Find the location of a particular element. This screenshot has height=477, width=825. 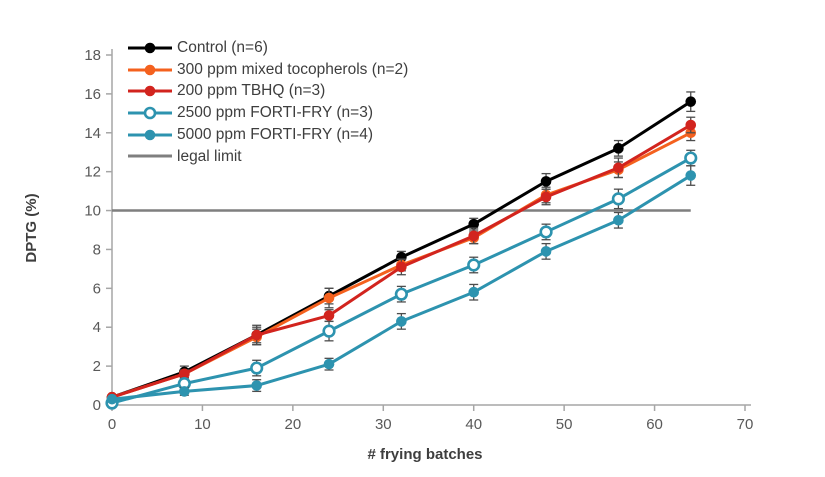

legend-marker-line-open-dot-icon is located at coordinates (150, 113).